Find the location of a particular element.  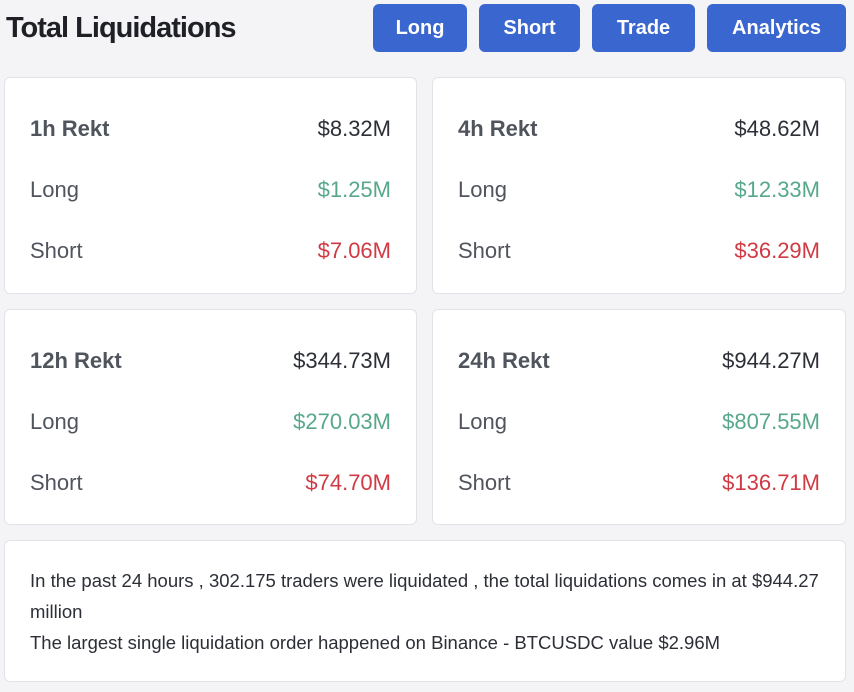

rekt-total-row: 1h Rekt $8.32M is located at coordinates (210, 129).